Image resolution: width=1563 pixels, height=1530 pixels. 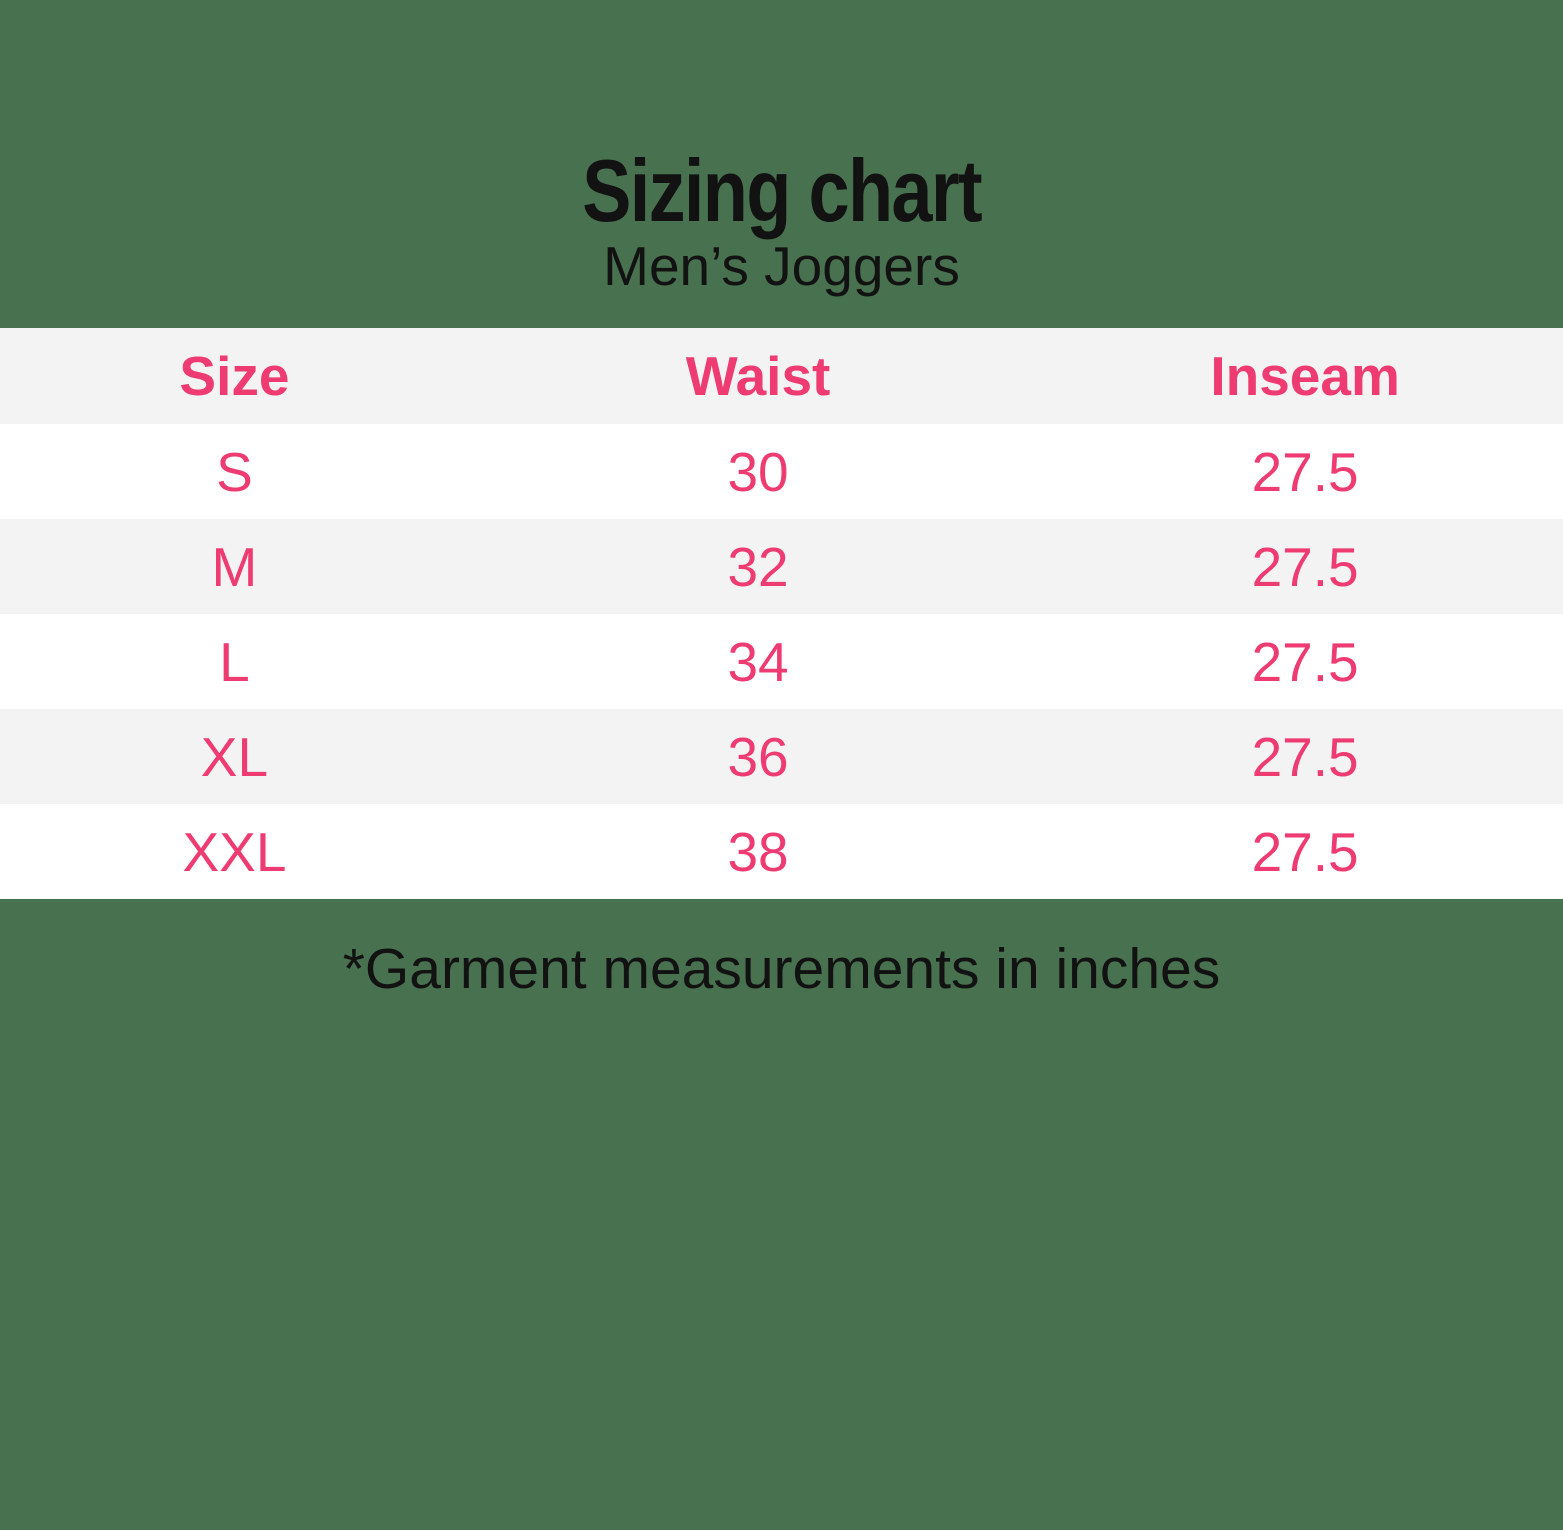 What do you see at coordinates (758, 661) in the screenshot?
I see `cell-waist: 34` at bounding box center [758, 661].